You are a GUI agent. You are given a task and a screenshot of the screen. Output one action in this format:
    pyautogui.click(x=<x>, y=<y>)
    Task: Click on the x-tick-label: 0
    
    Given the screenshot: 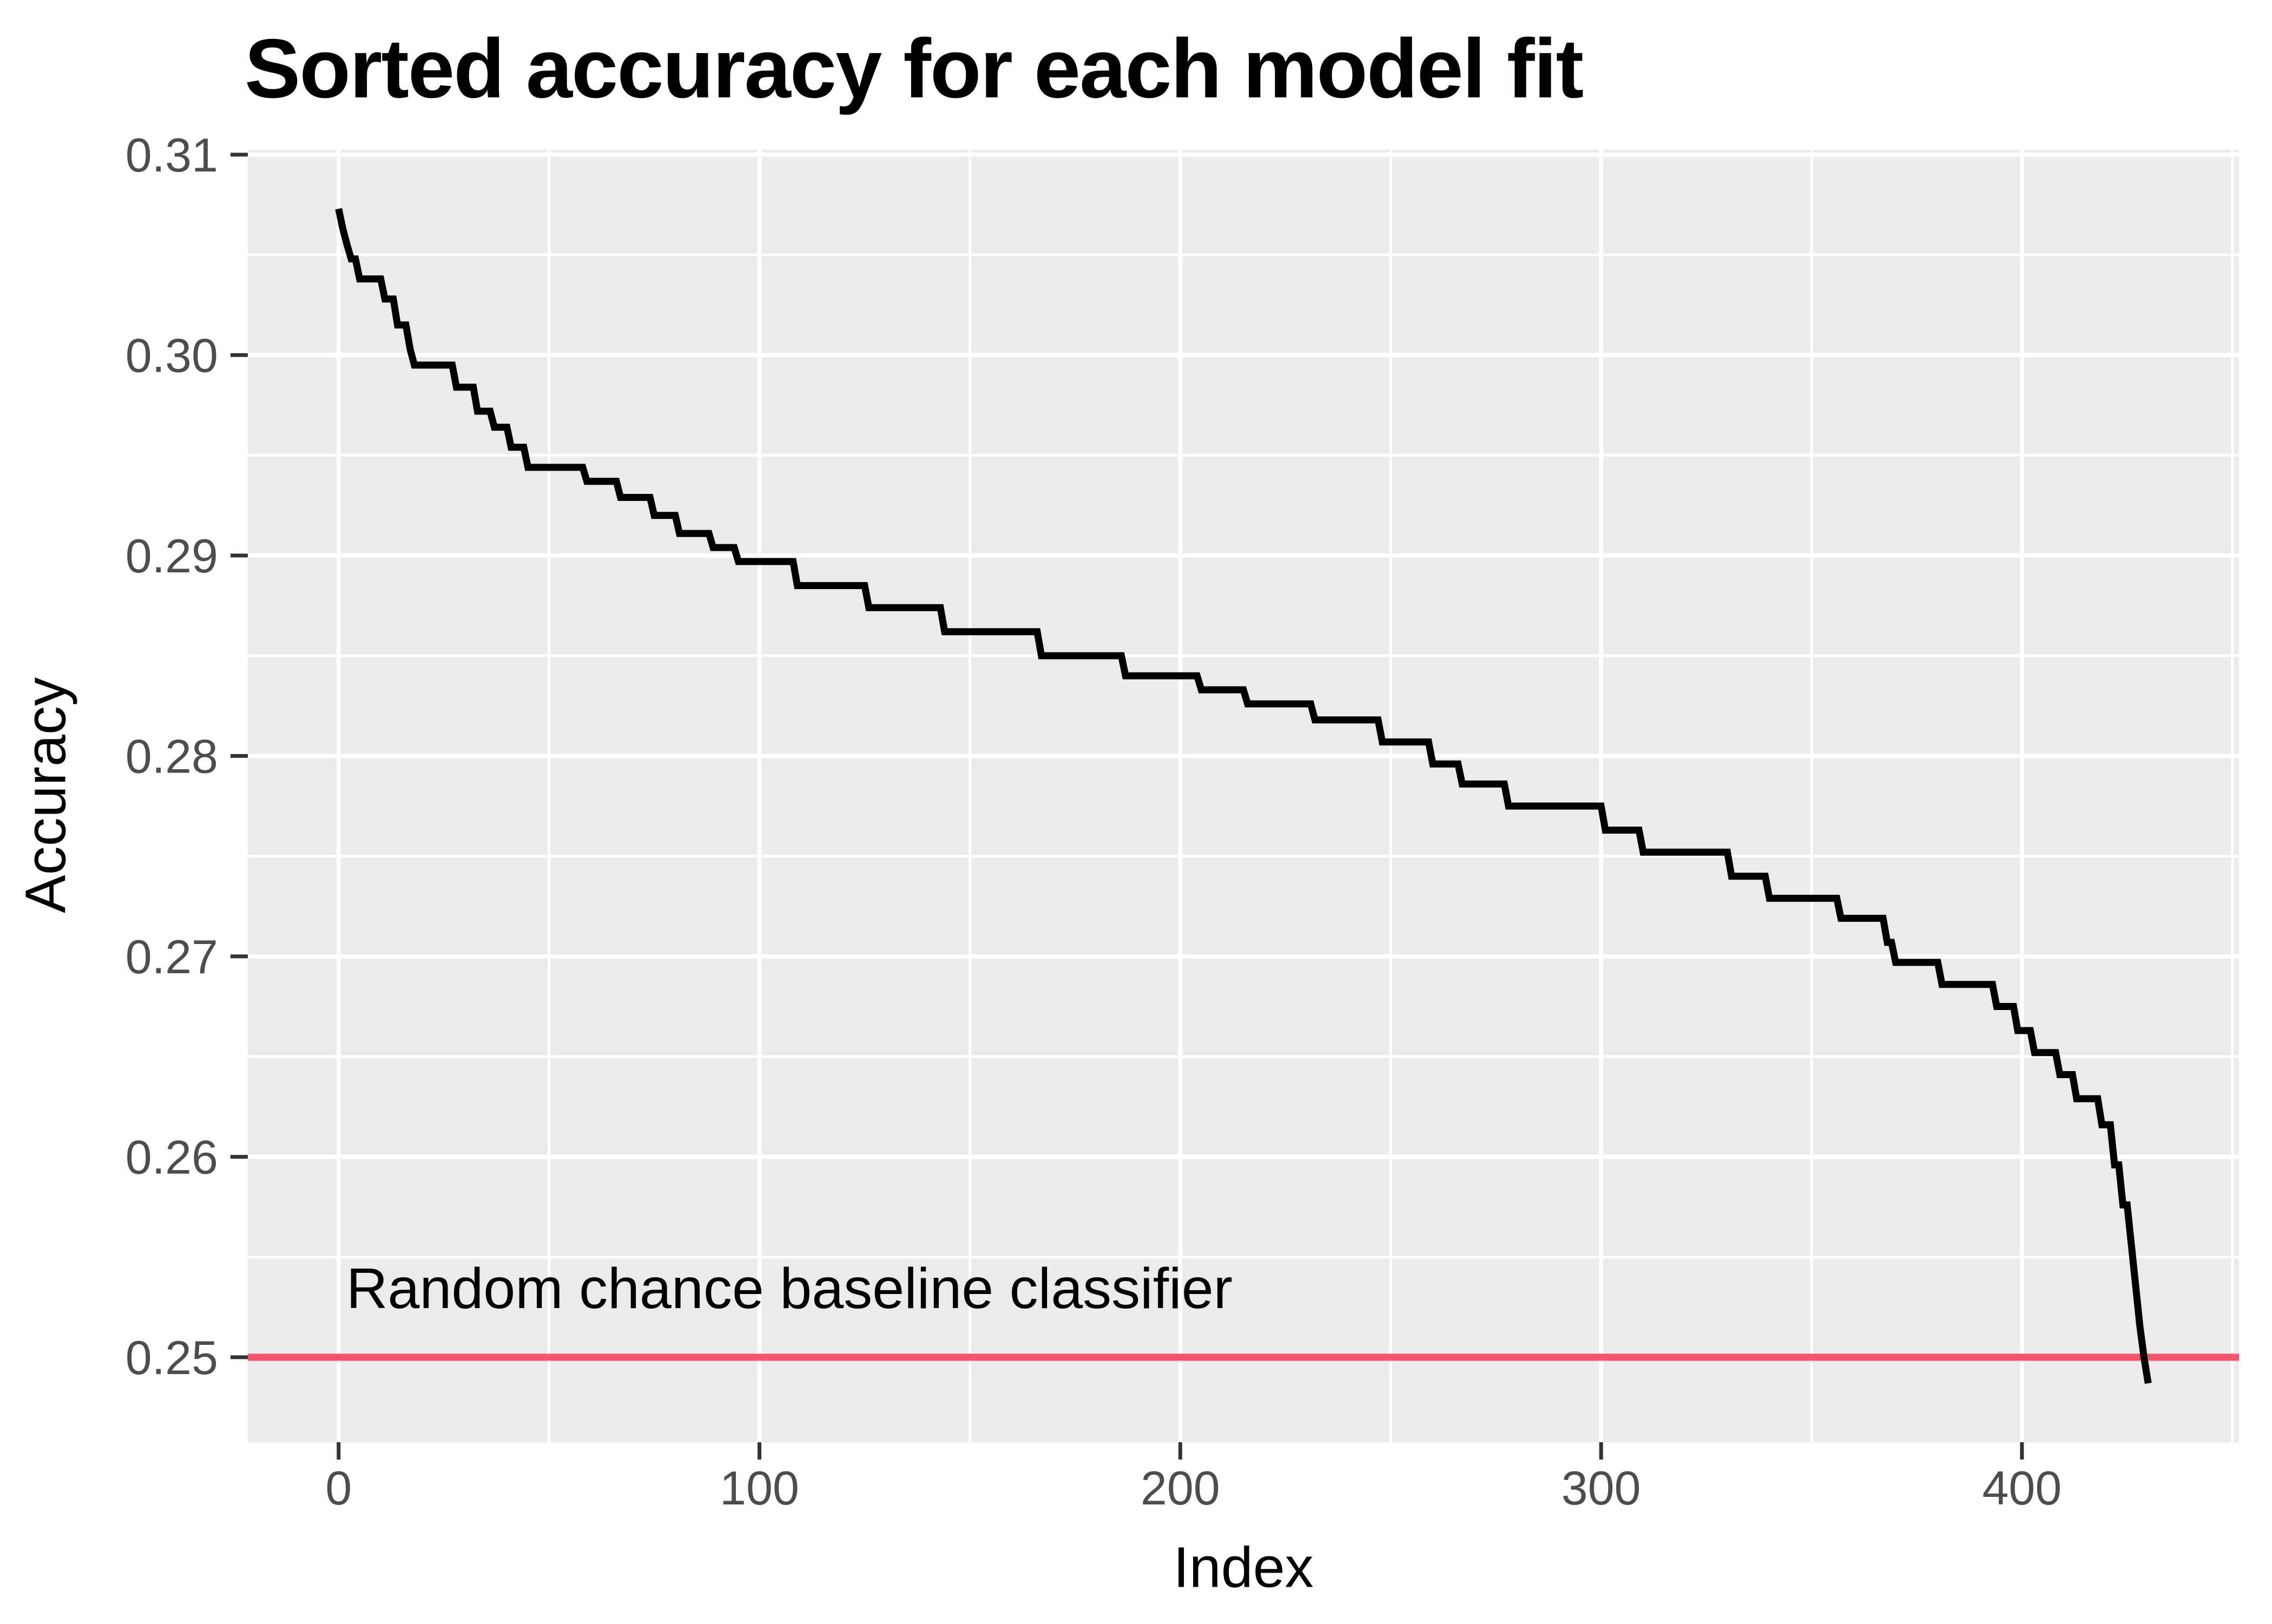 What is the action you would take?
    pyautogui.click(x=338, y=1488)
    